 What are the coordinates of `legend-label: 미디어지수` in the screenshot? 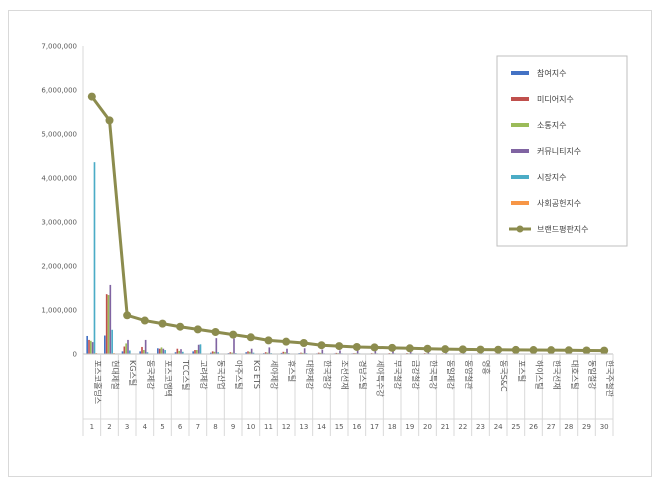 It's located at (555, 99).